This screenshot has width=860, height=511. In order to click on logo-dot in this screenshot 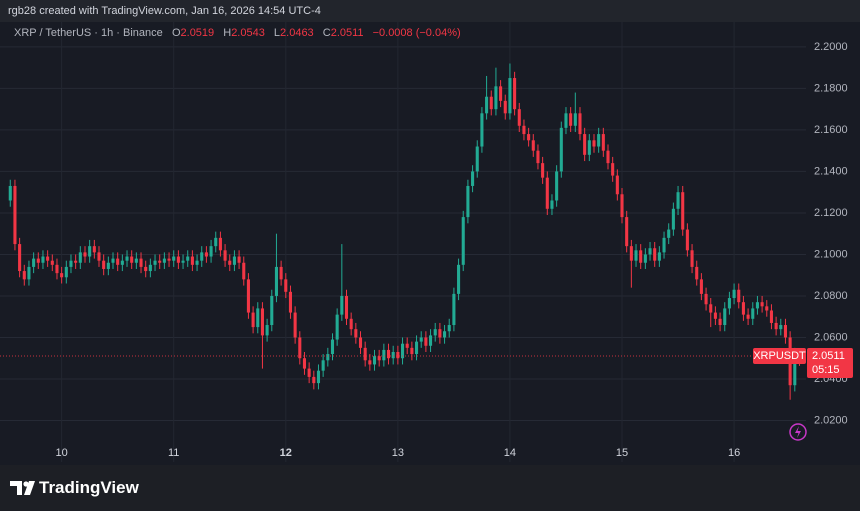, I will do `click(26, 484)`.